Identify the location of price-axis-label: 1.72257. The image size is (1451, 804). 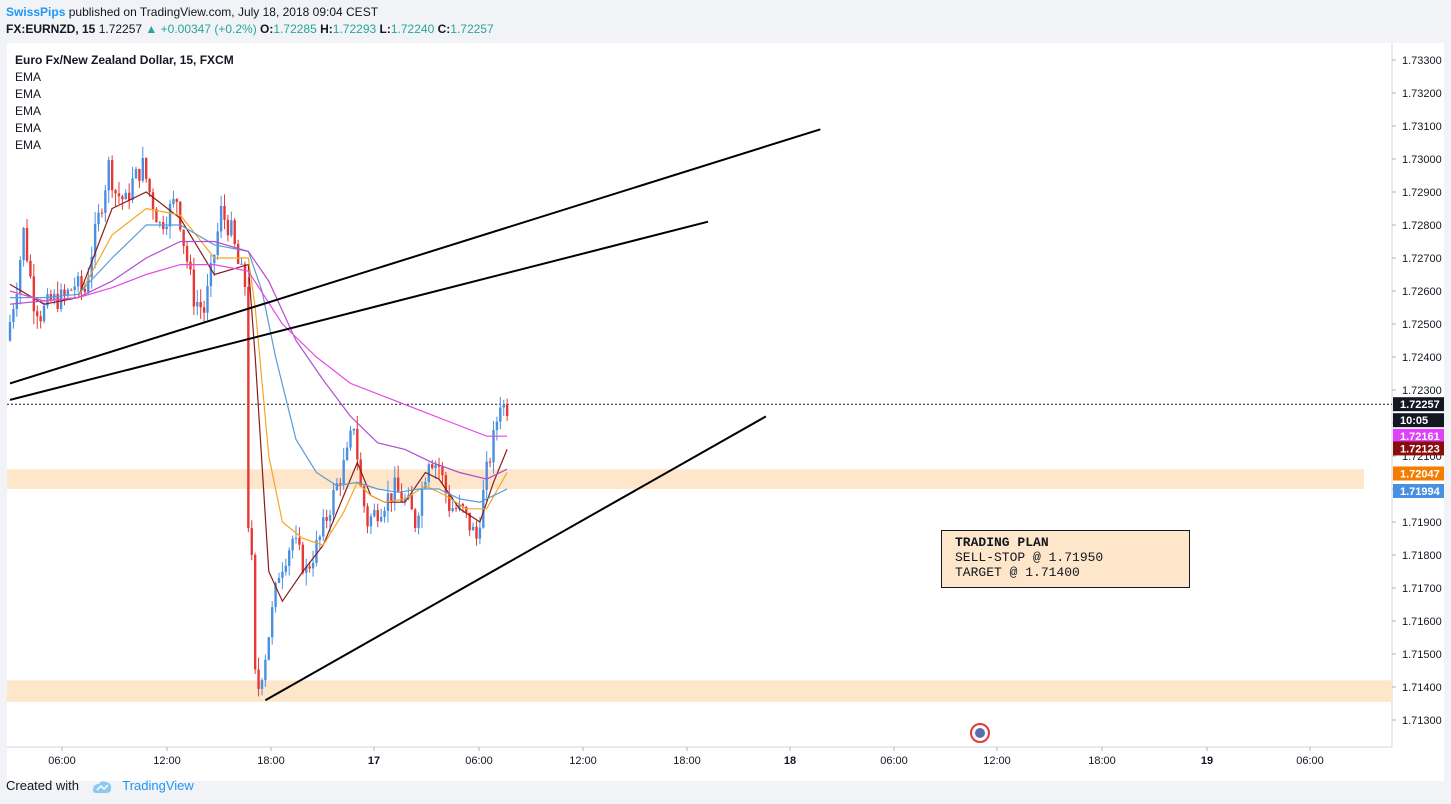
(1418, 404).